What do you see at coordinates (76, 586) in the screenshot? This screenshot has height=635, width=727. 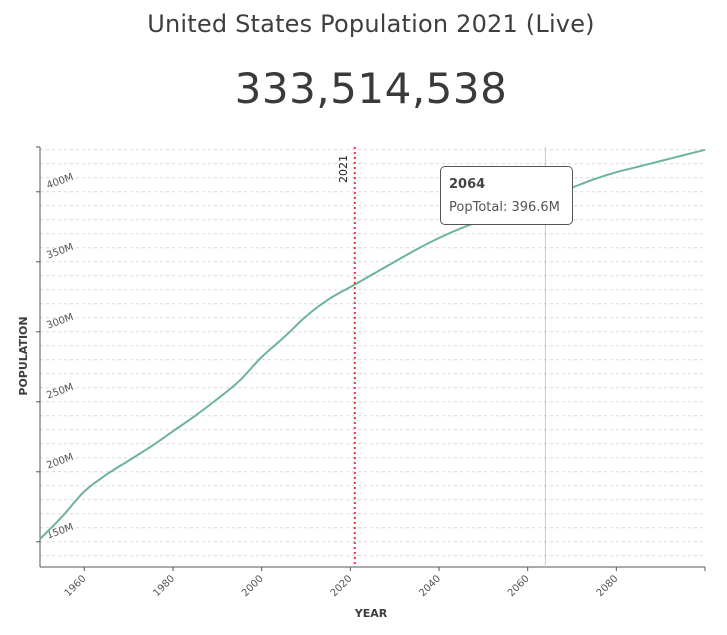 I see `x-tick-label: 1960` at bounding box center [76, 586].